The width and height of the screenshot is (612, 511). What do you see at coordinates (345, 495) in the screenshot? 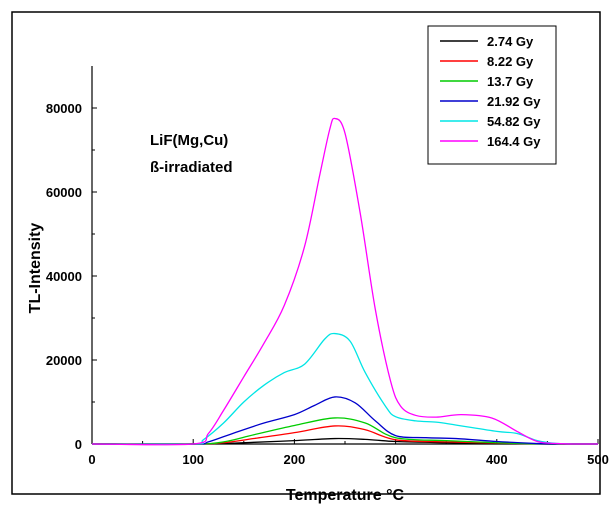
I see `x-axis-label: Temperature °C` at bounding box center [345, 495].